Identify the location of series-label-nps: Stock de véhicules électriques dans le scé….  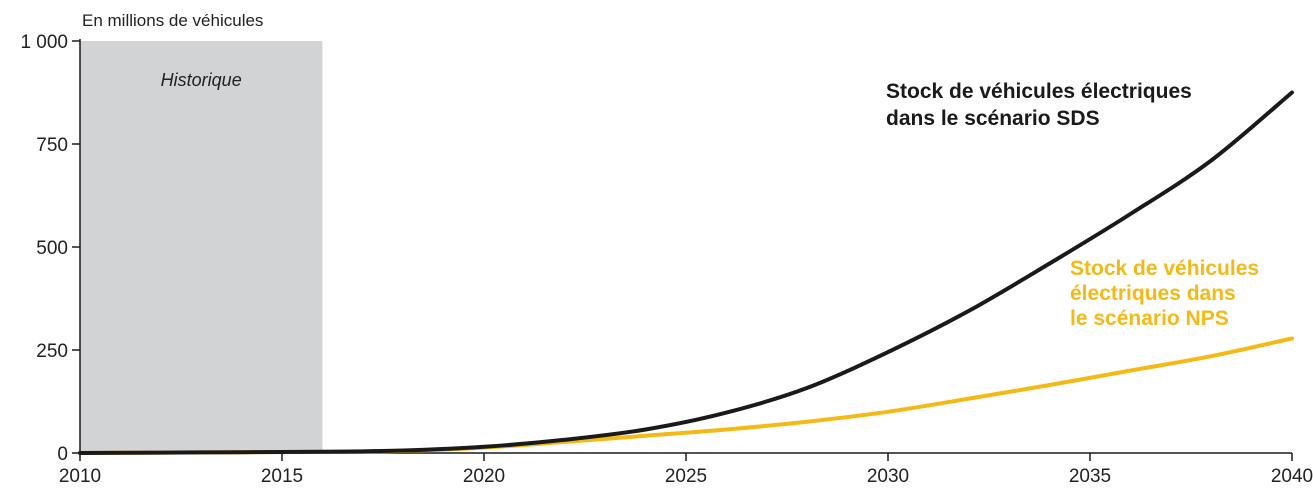
(1164, 293).